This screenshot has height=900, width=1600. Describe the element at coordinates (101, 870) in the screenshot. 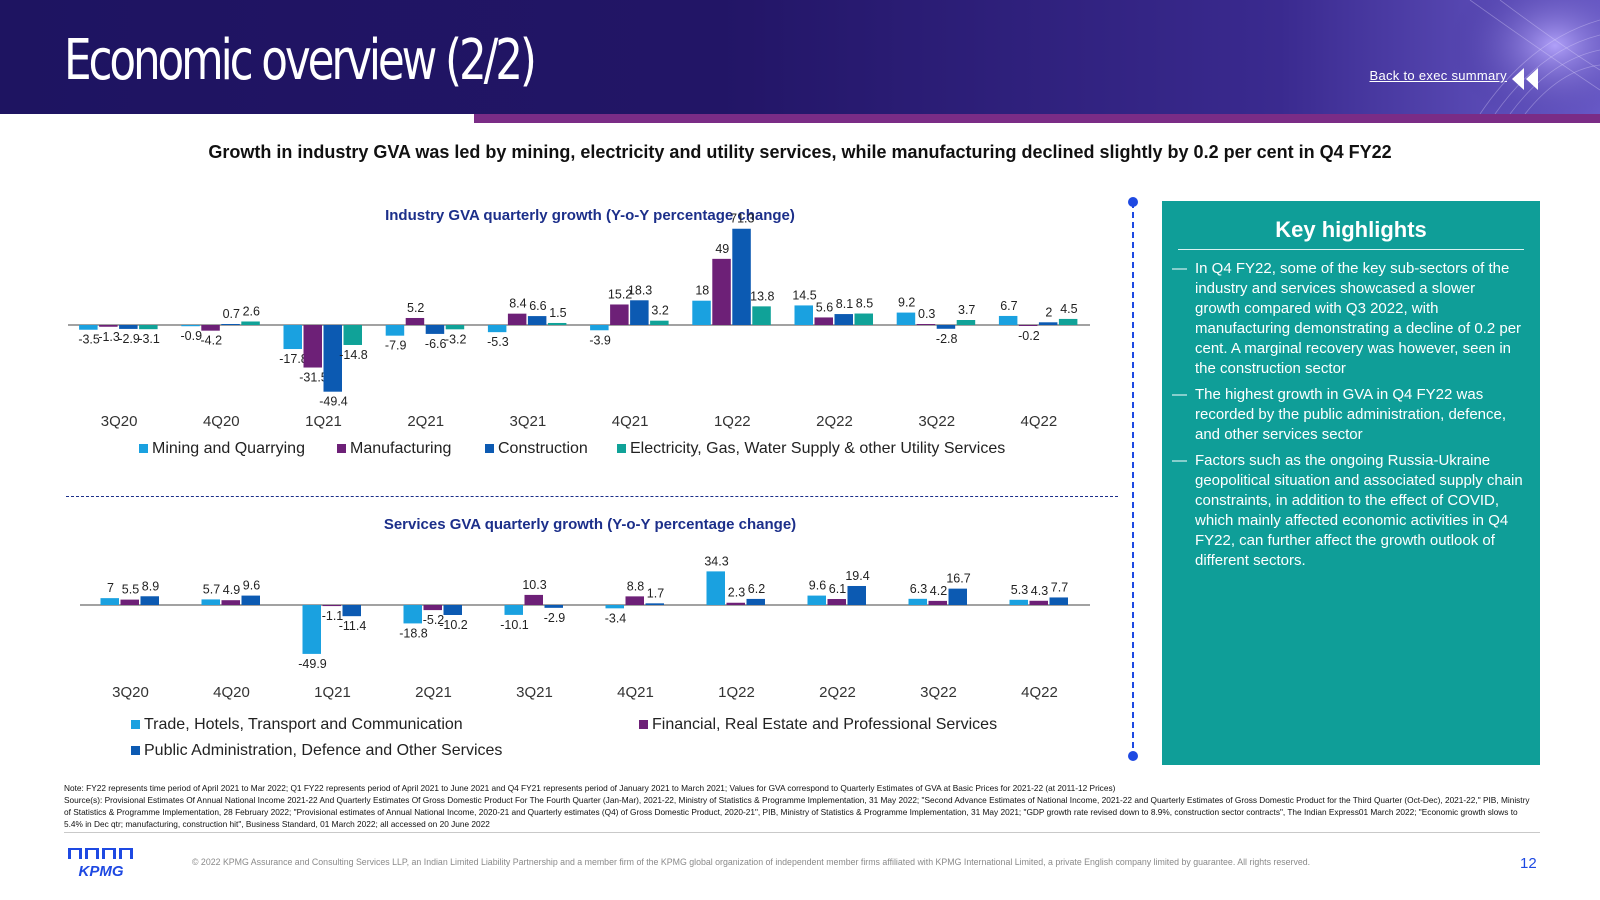

I see `logo-text: KPMG` at that location.